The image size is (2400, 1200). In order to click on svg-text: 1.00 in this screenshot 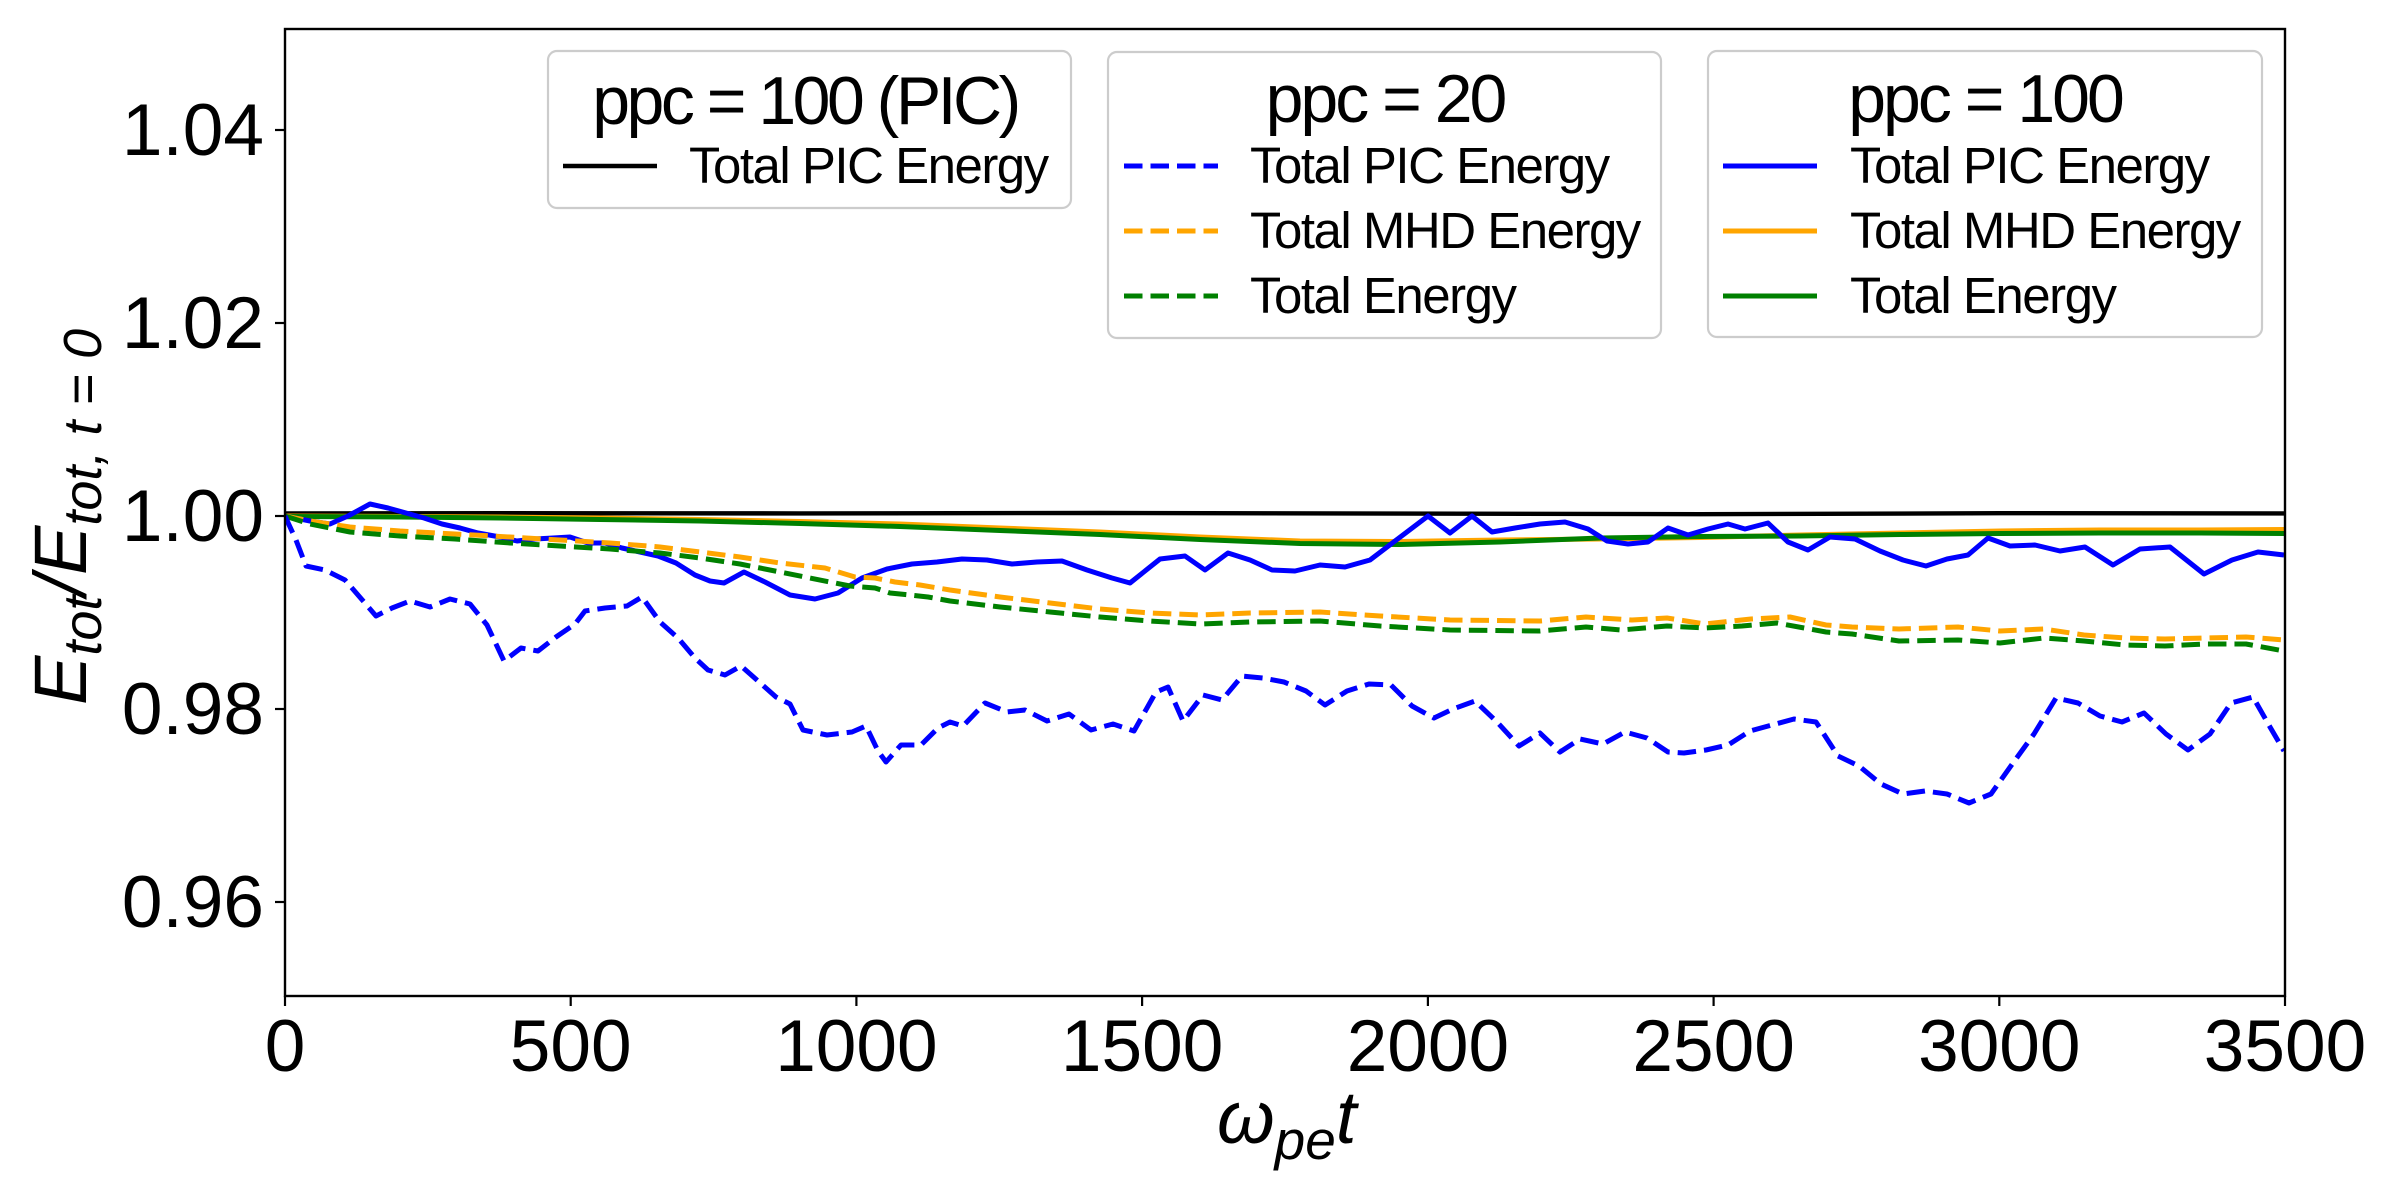, I will do `click(193, 516)`.